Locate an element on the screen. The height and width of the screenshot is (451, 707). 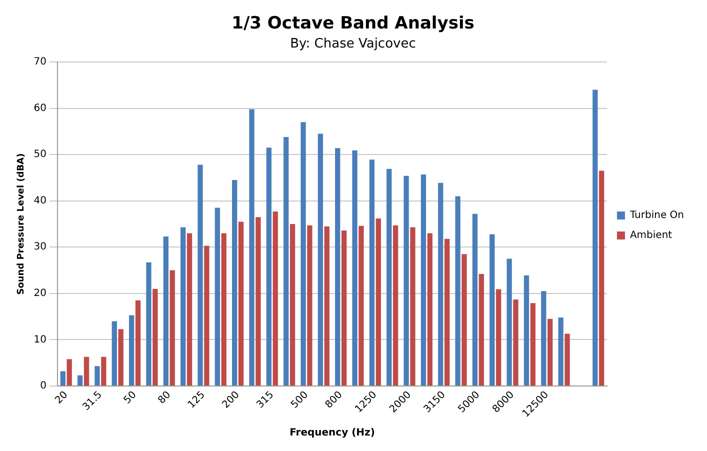
x-tick-label: 20 is located at coordinates (61, 397).